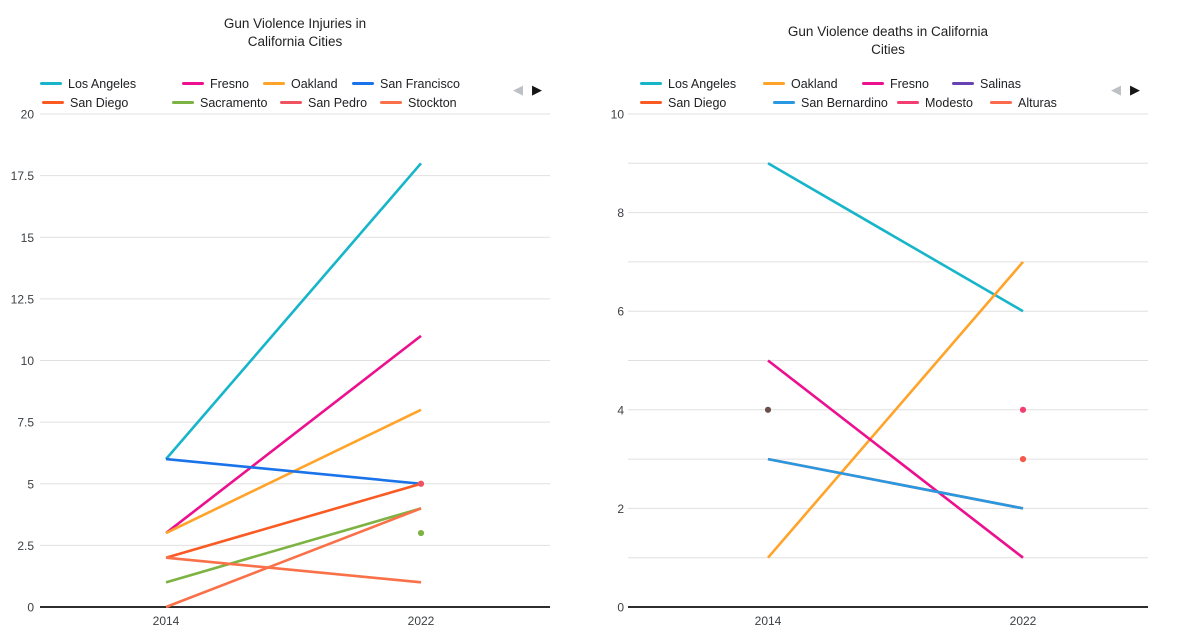 The width and height of the screenshot is (1179, 635). Describe the element at coordinates (620, 509) in the screenshot. I see `y-tick-label: 2` at that location.